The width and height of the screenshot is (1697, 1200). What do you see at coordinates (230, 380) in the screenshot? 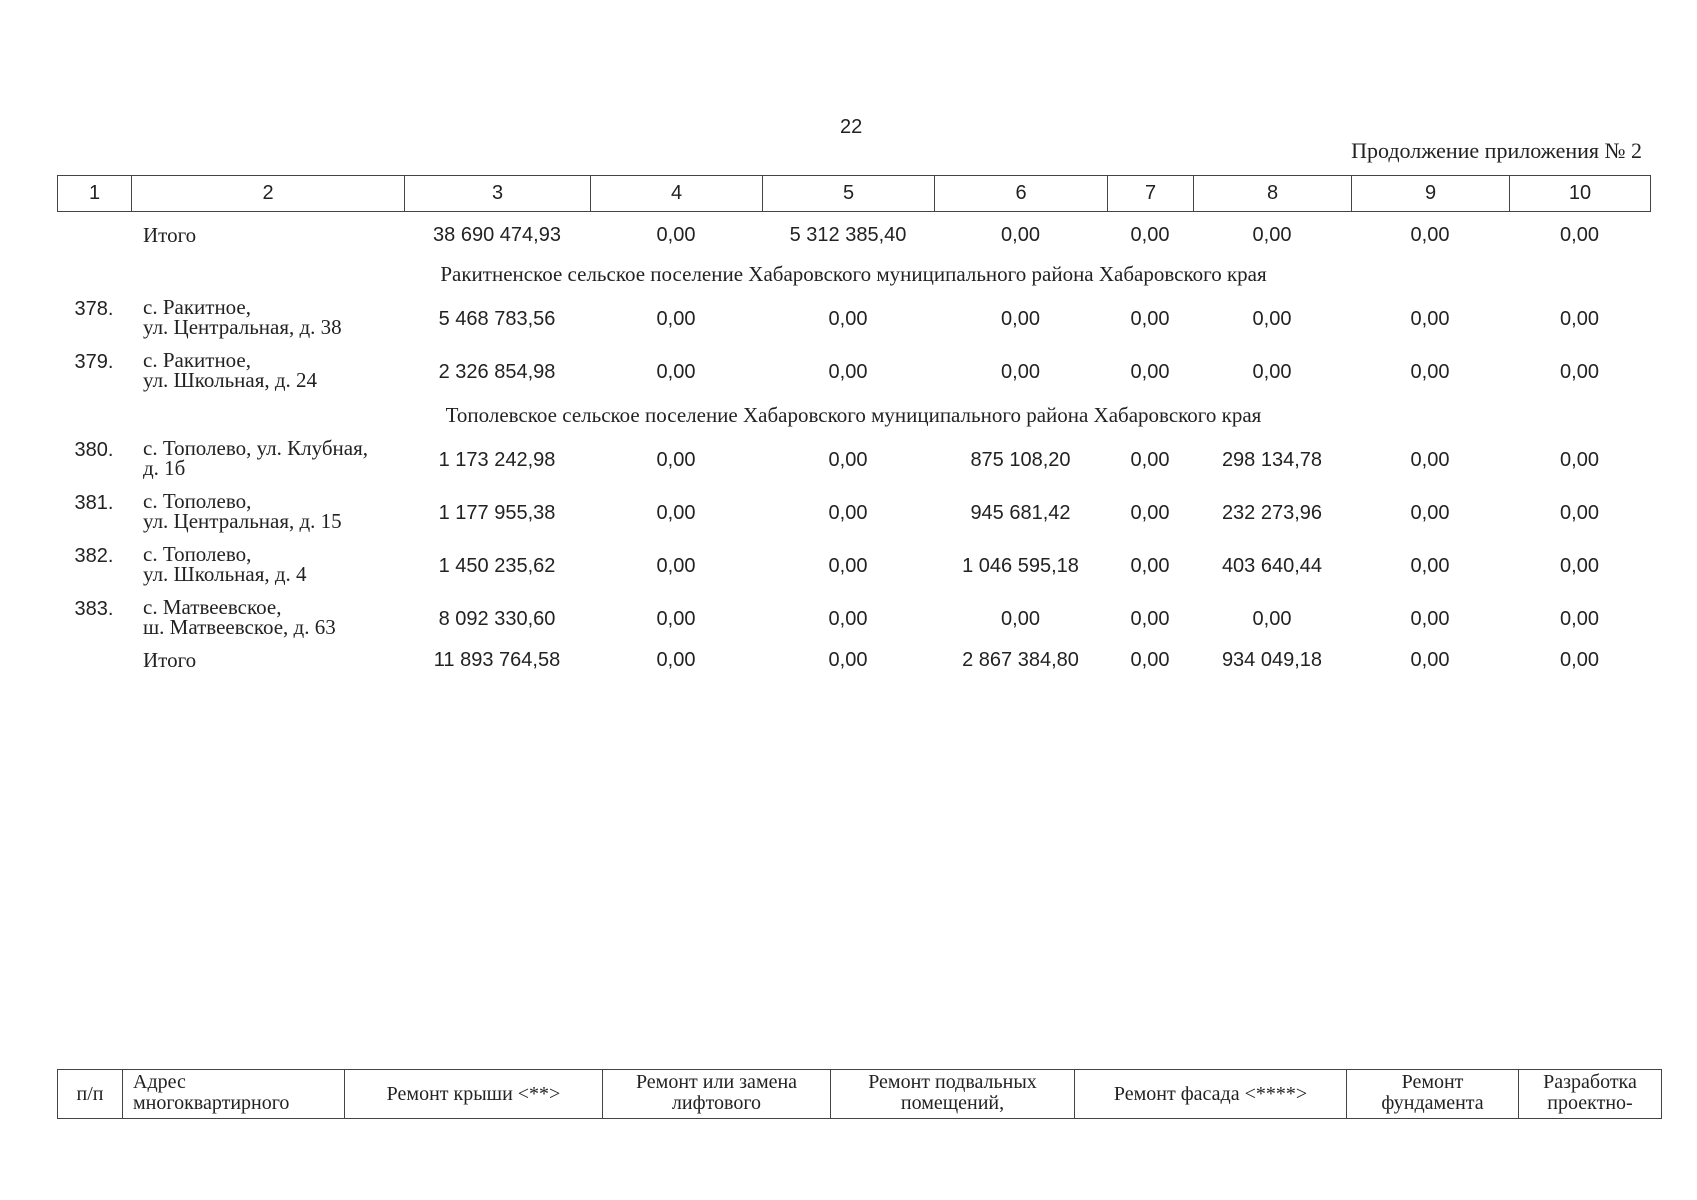
I see `address-line: ул. Школьная, д. 24` at bounding box center [230, 380].